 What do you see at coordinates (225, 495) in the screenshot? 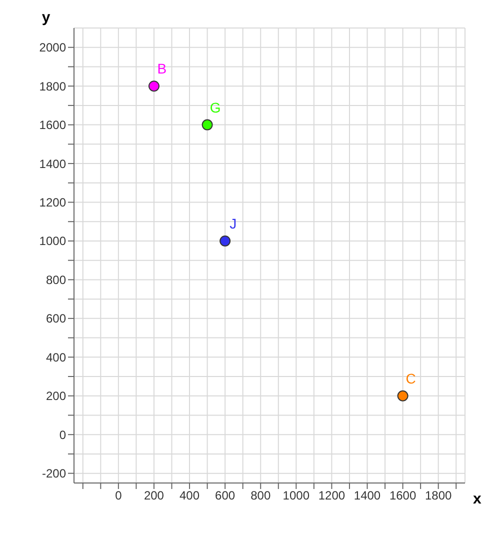
I see `x-tick-label: 600` at bounding box center [225, 495].